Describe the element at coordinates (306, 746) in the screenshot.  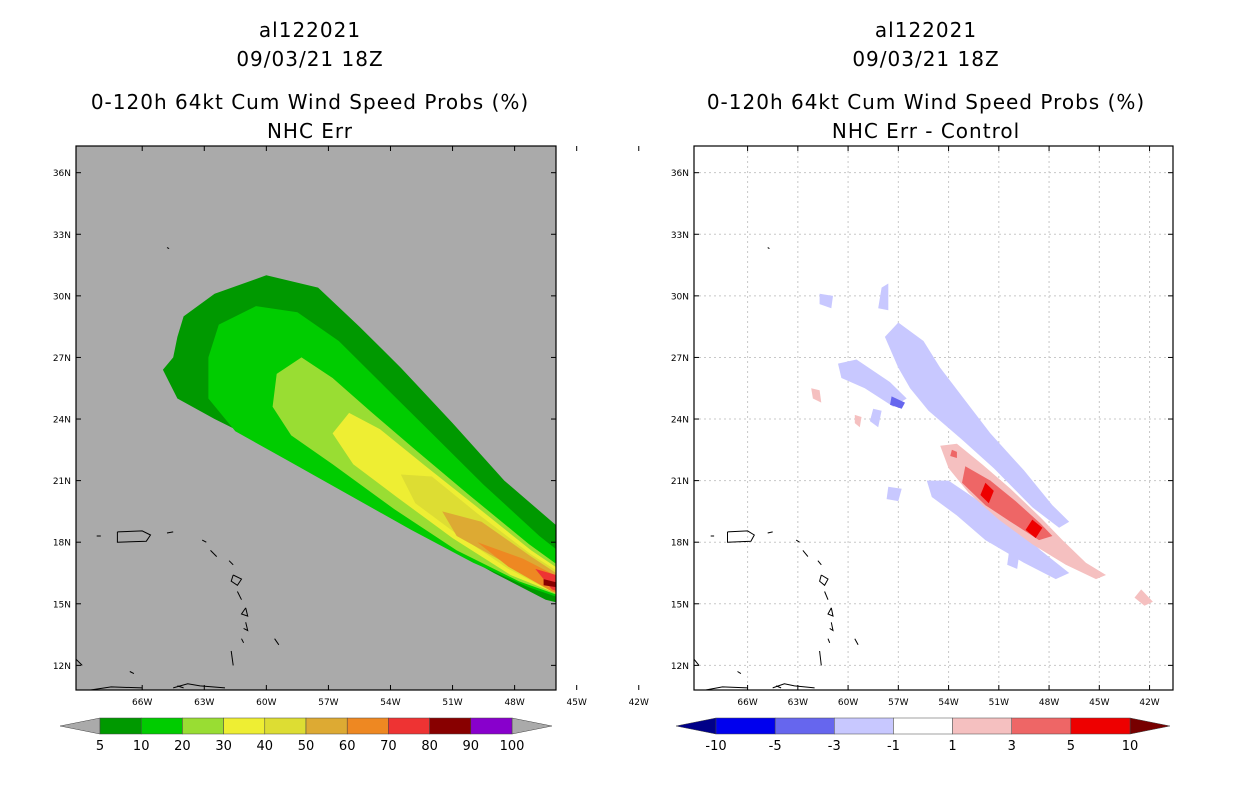
I see `colorbar-label: 50` at that location.